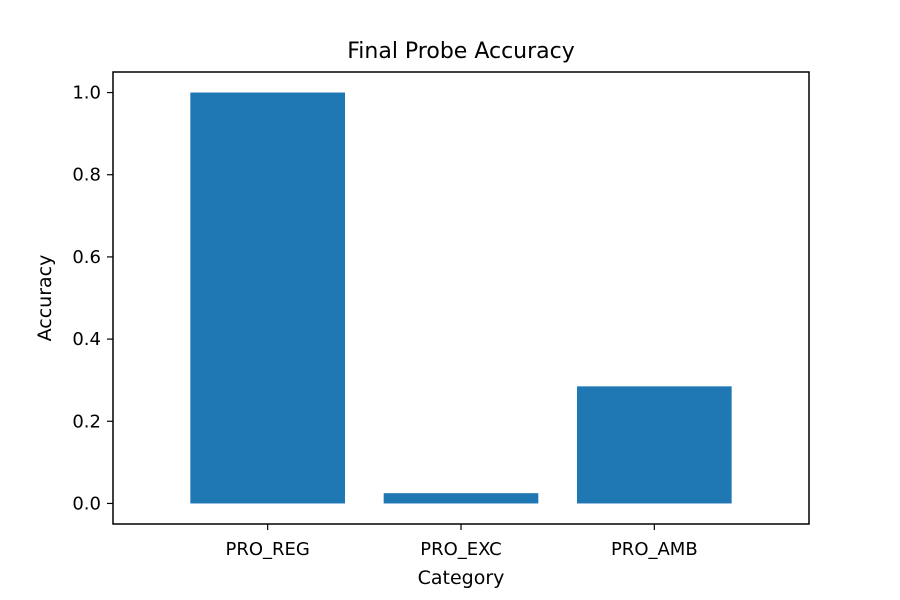  What do you see at coordinates (86, 175) in the screenshot?
I see `y-tick-label: 0.8` at bounding box center [86, 175].